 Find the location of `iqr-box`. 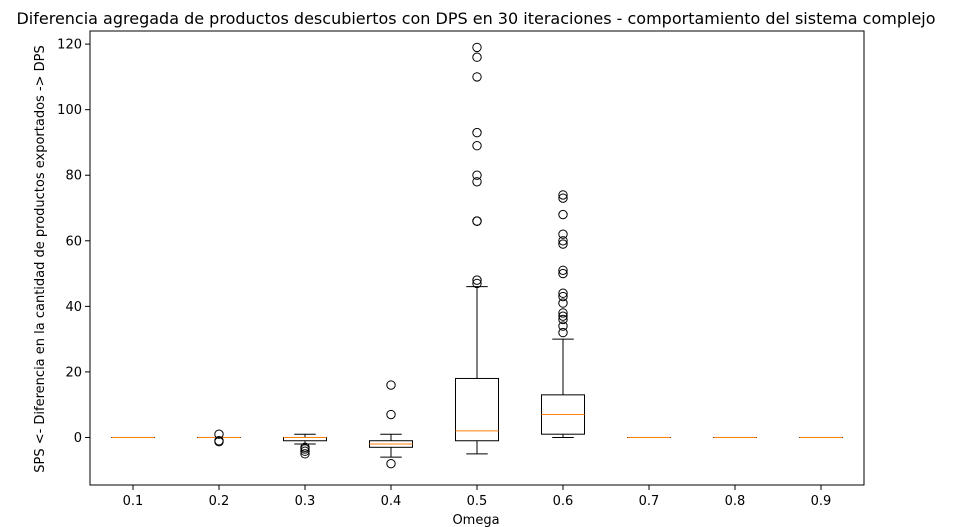

iqr-box is located at coordinates (477, 409).